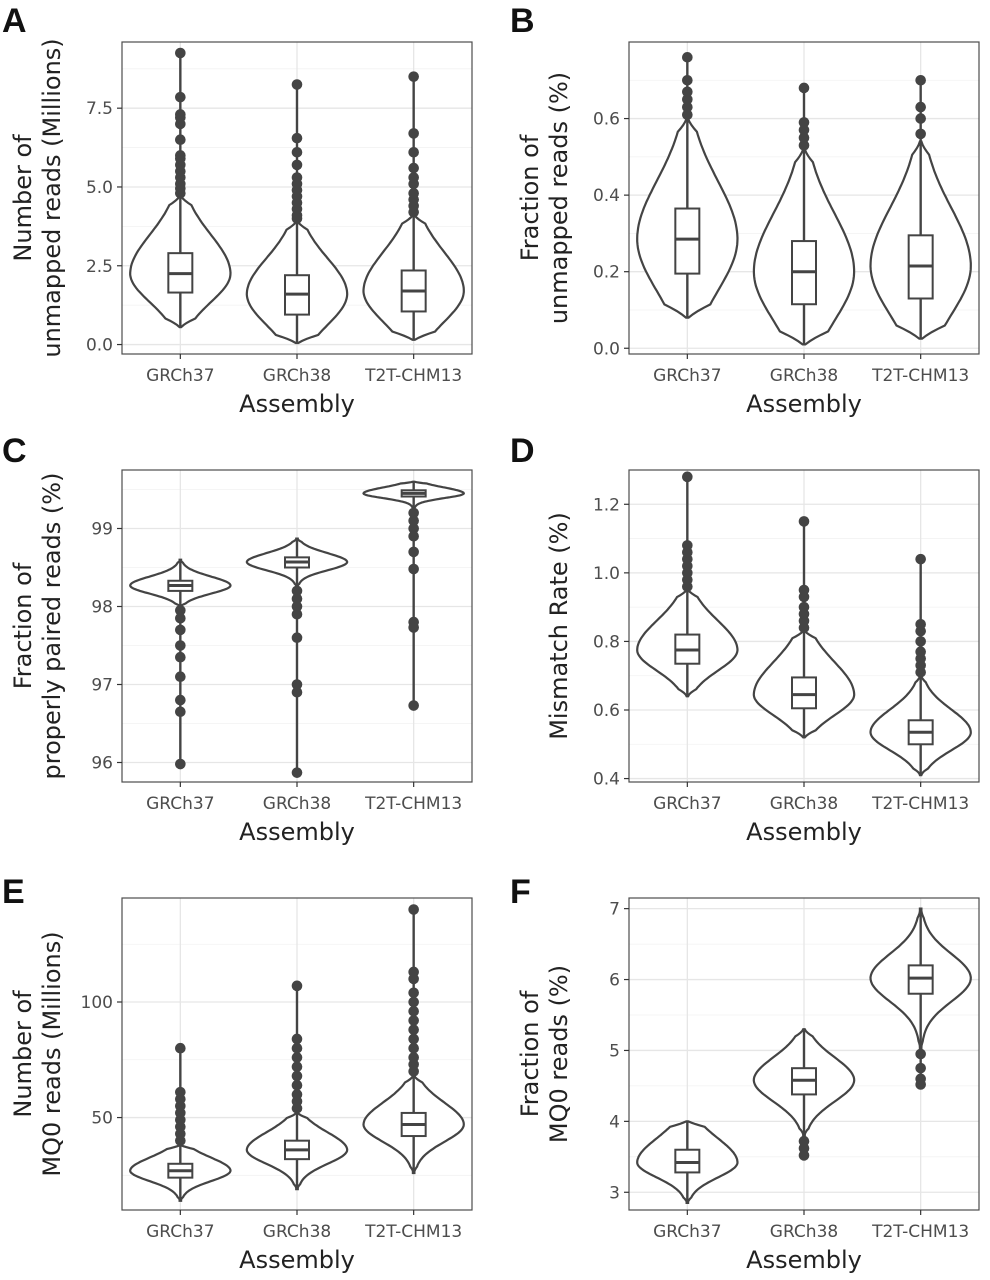  What do you see at coordinates (606, 574) in the screenshot?
I see `y-tick-label: 1.0` at bounding box center [606, 574].